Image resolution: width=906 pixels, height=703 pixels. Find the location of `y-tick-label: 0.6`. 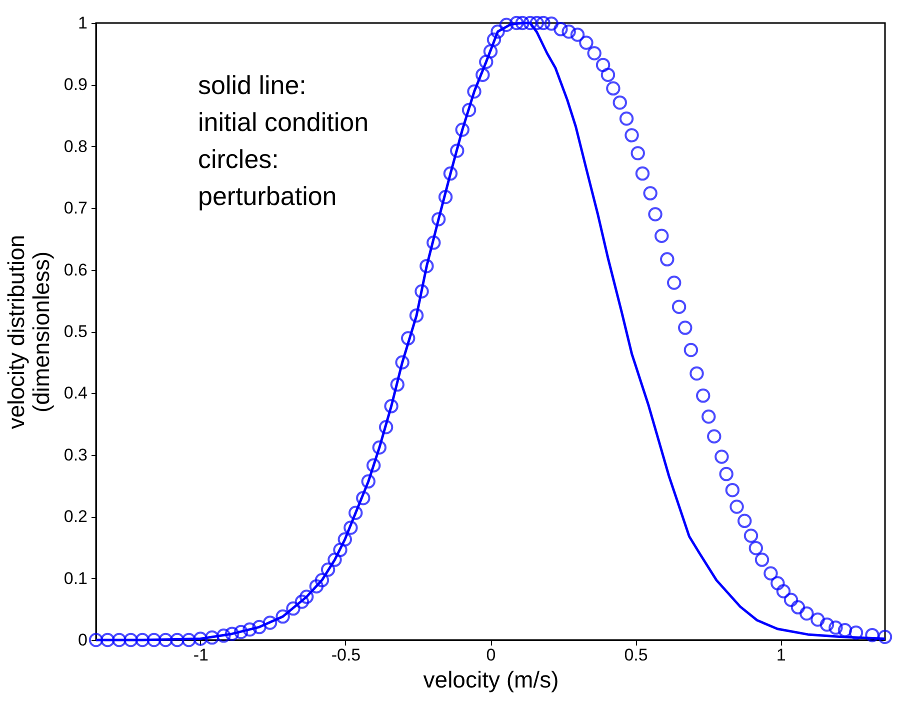

y-tick-label: 0.6 is located at coordinates (76, 270).